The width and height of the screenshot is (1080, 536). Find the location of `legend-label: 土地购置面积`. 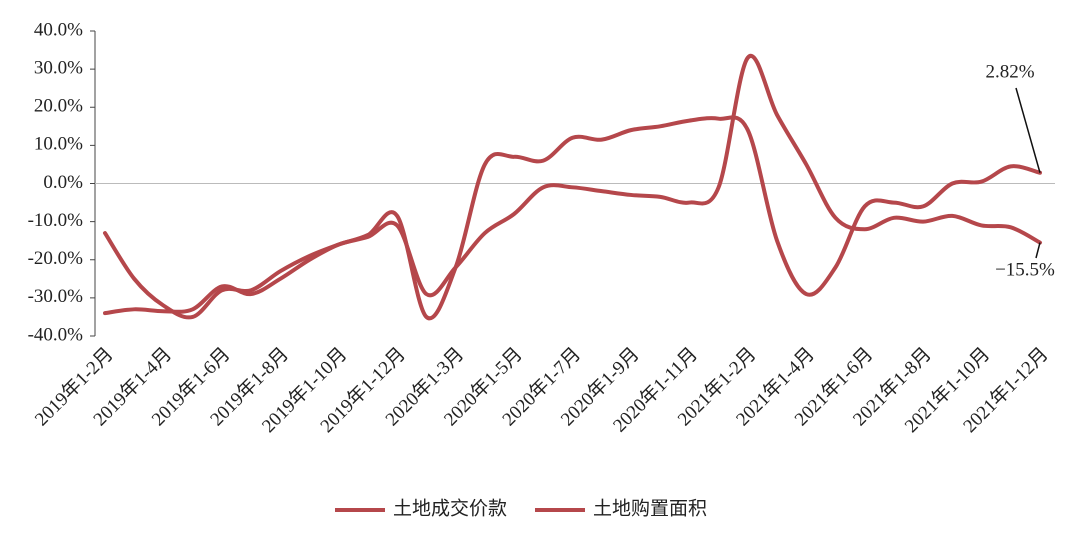

legend-label: 土地购置面积 is located at coordinates (650, 508).